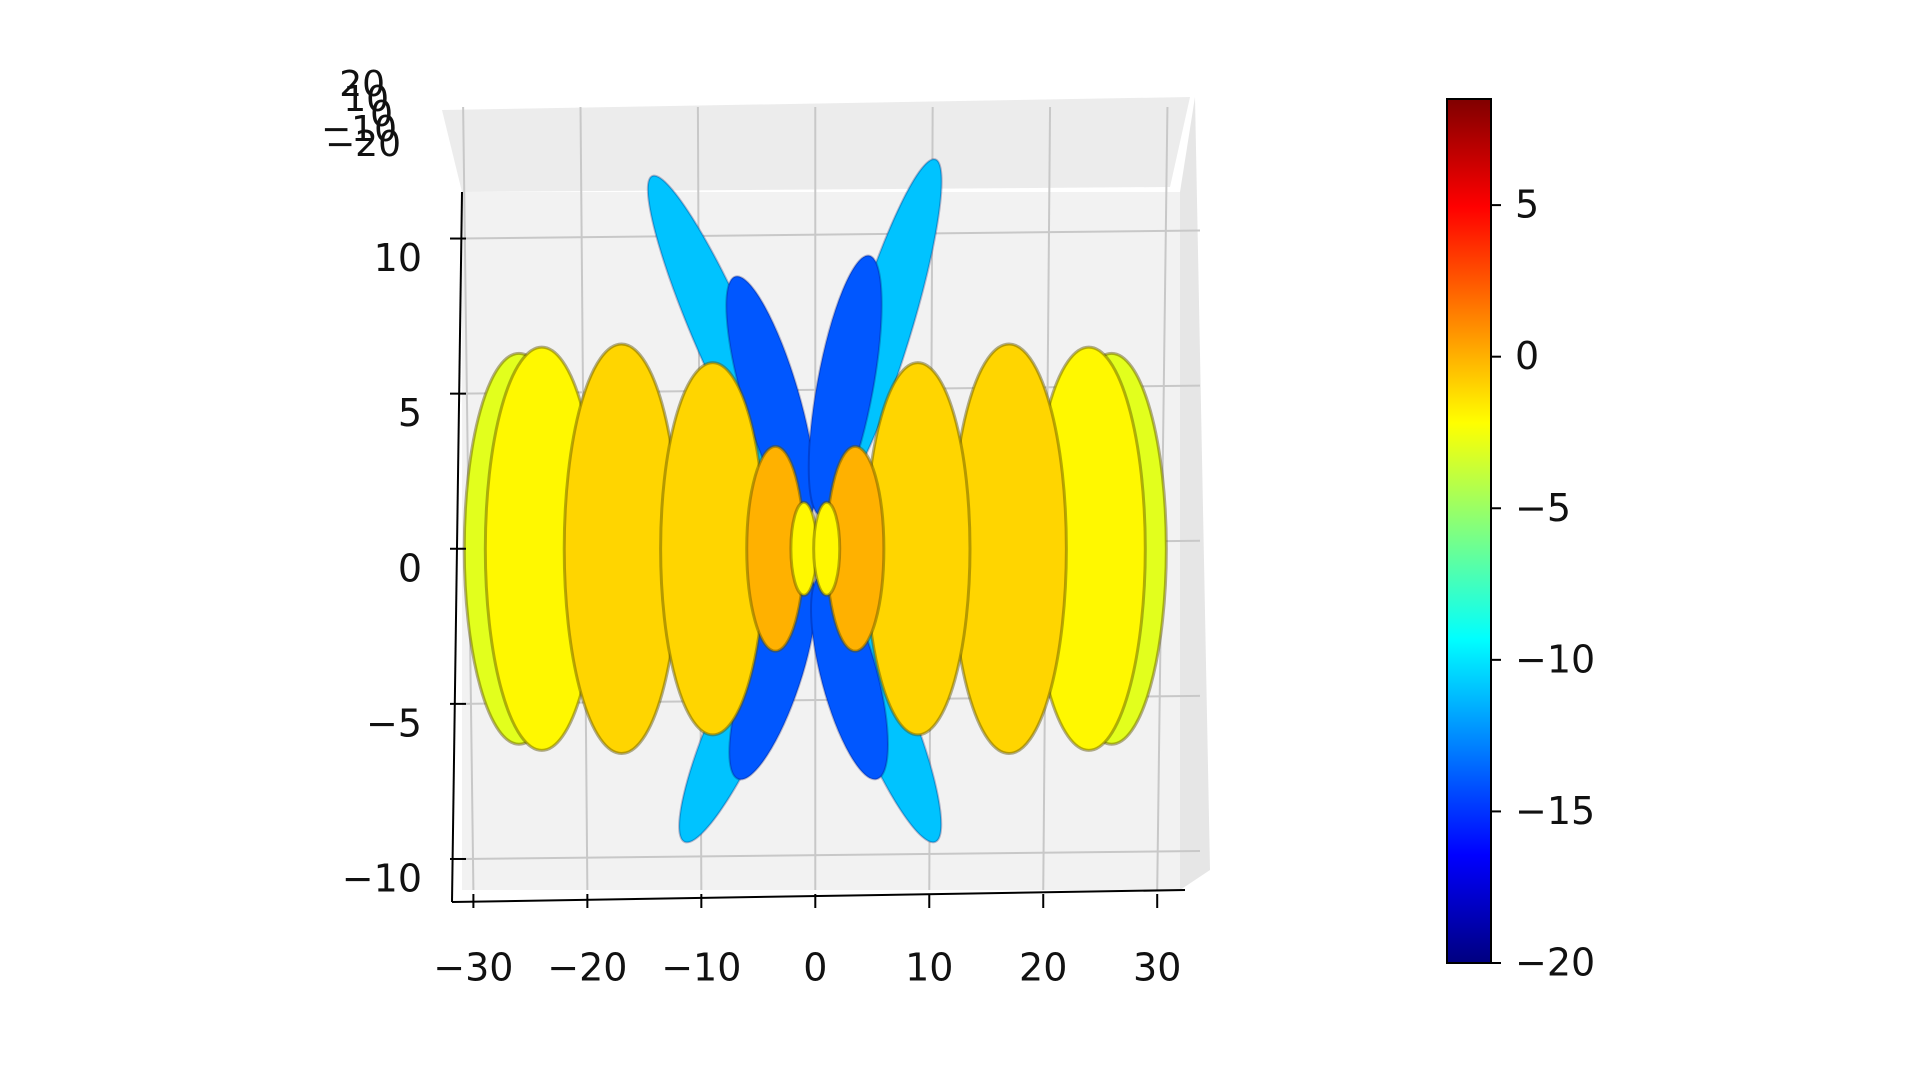 This screenshot has height=1080, width=1920. I want to click on y-tick-label: 10, so click(398, 258).